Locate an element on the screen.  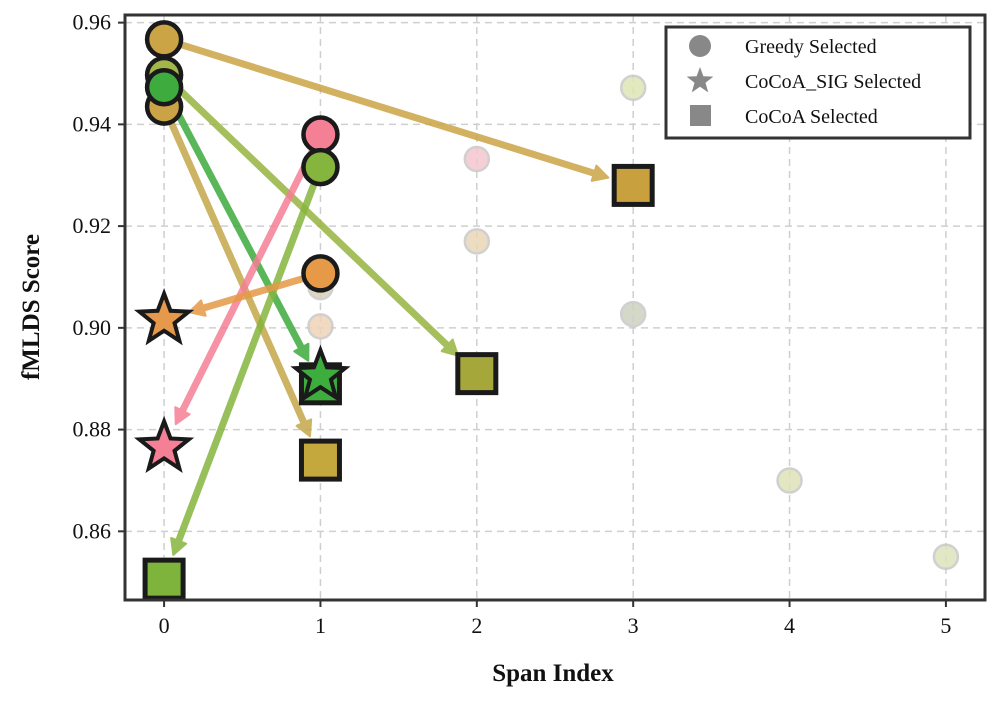
legend-star-marker is located at coordinates (700, 80).